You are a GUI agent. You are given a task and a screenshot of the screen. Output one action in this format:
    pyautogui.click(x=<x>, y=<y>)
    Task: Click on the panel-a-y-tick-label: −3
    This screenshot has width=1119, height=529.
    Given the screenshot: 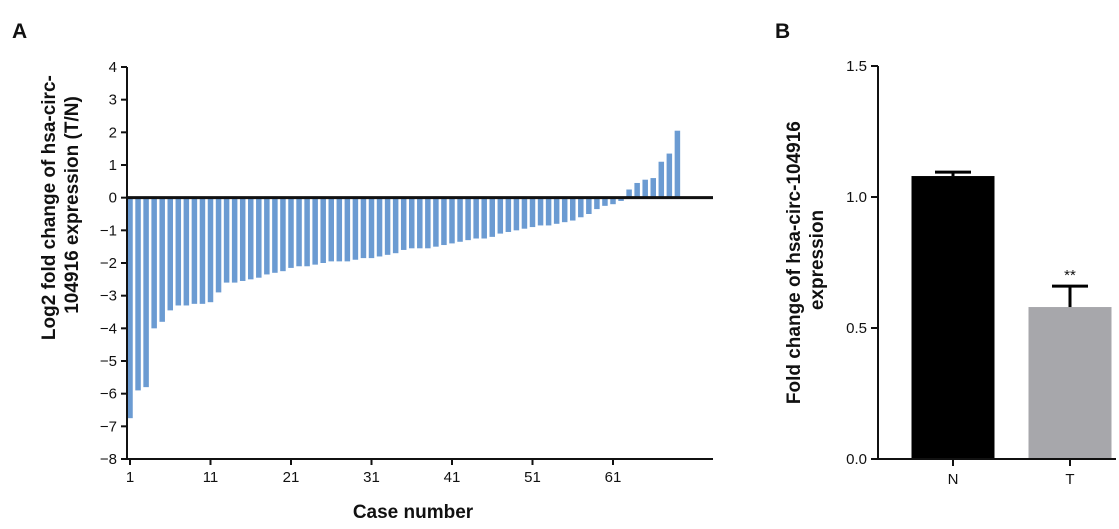 What is the action you would take?
    pyautogui.click(x=108, y=296)
    